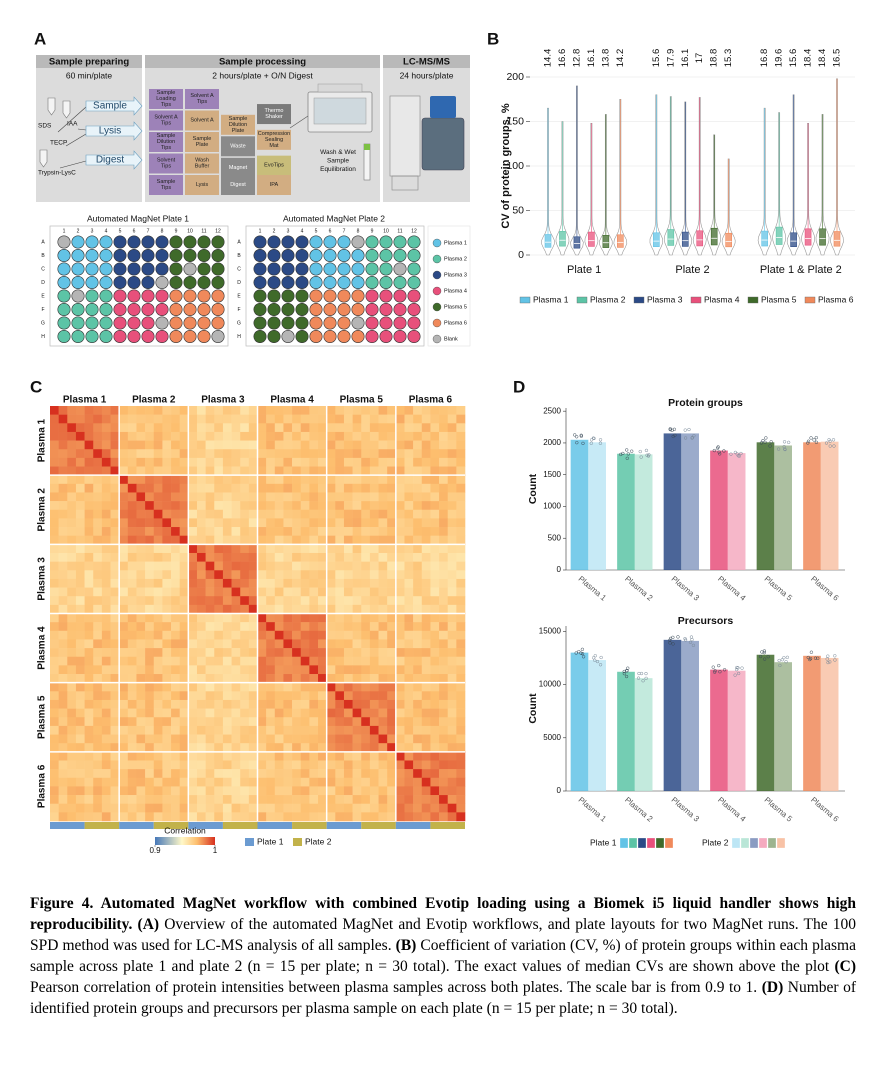 The width and height of the screenshot is (886, 1065). I want to click on bar, so click(643, 734).